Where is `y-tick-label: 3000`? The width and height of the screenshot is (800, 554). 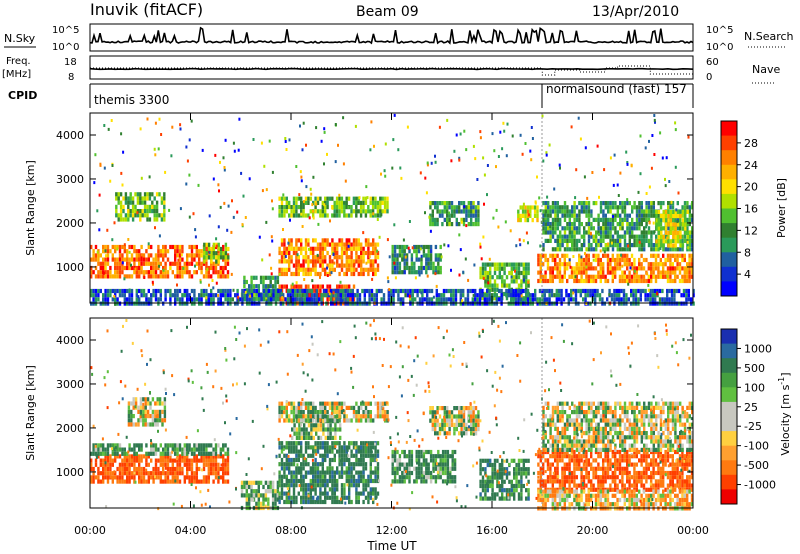 y-tick-label: 3000 is located at coordinates (70, 179).